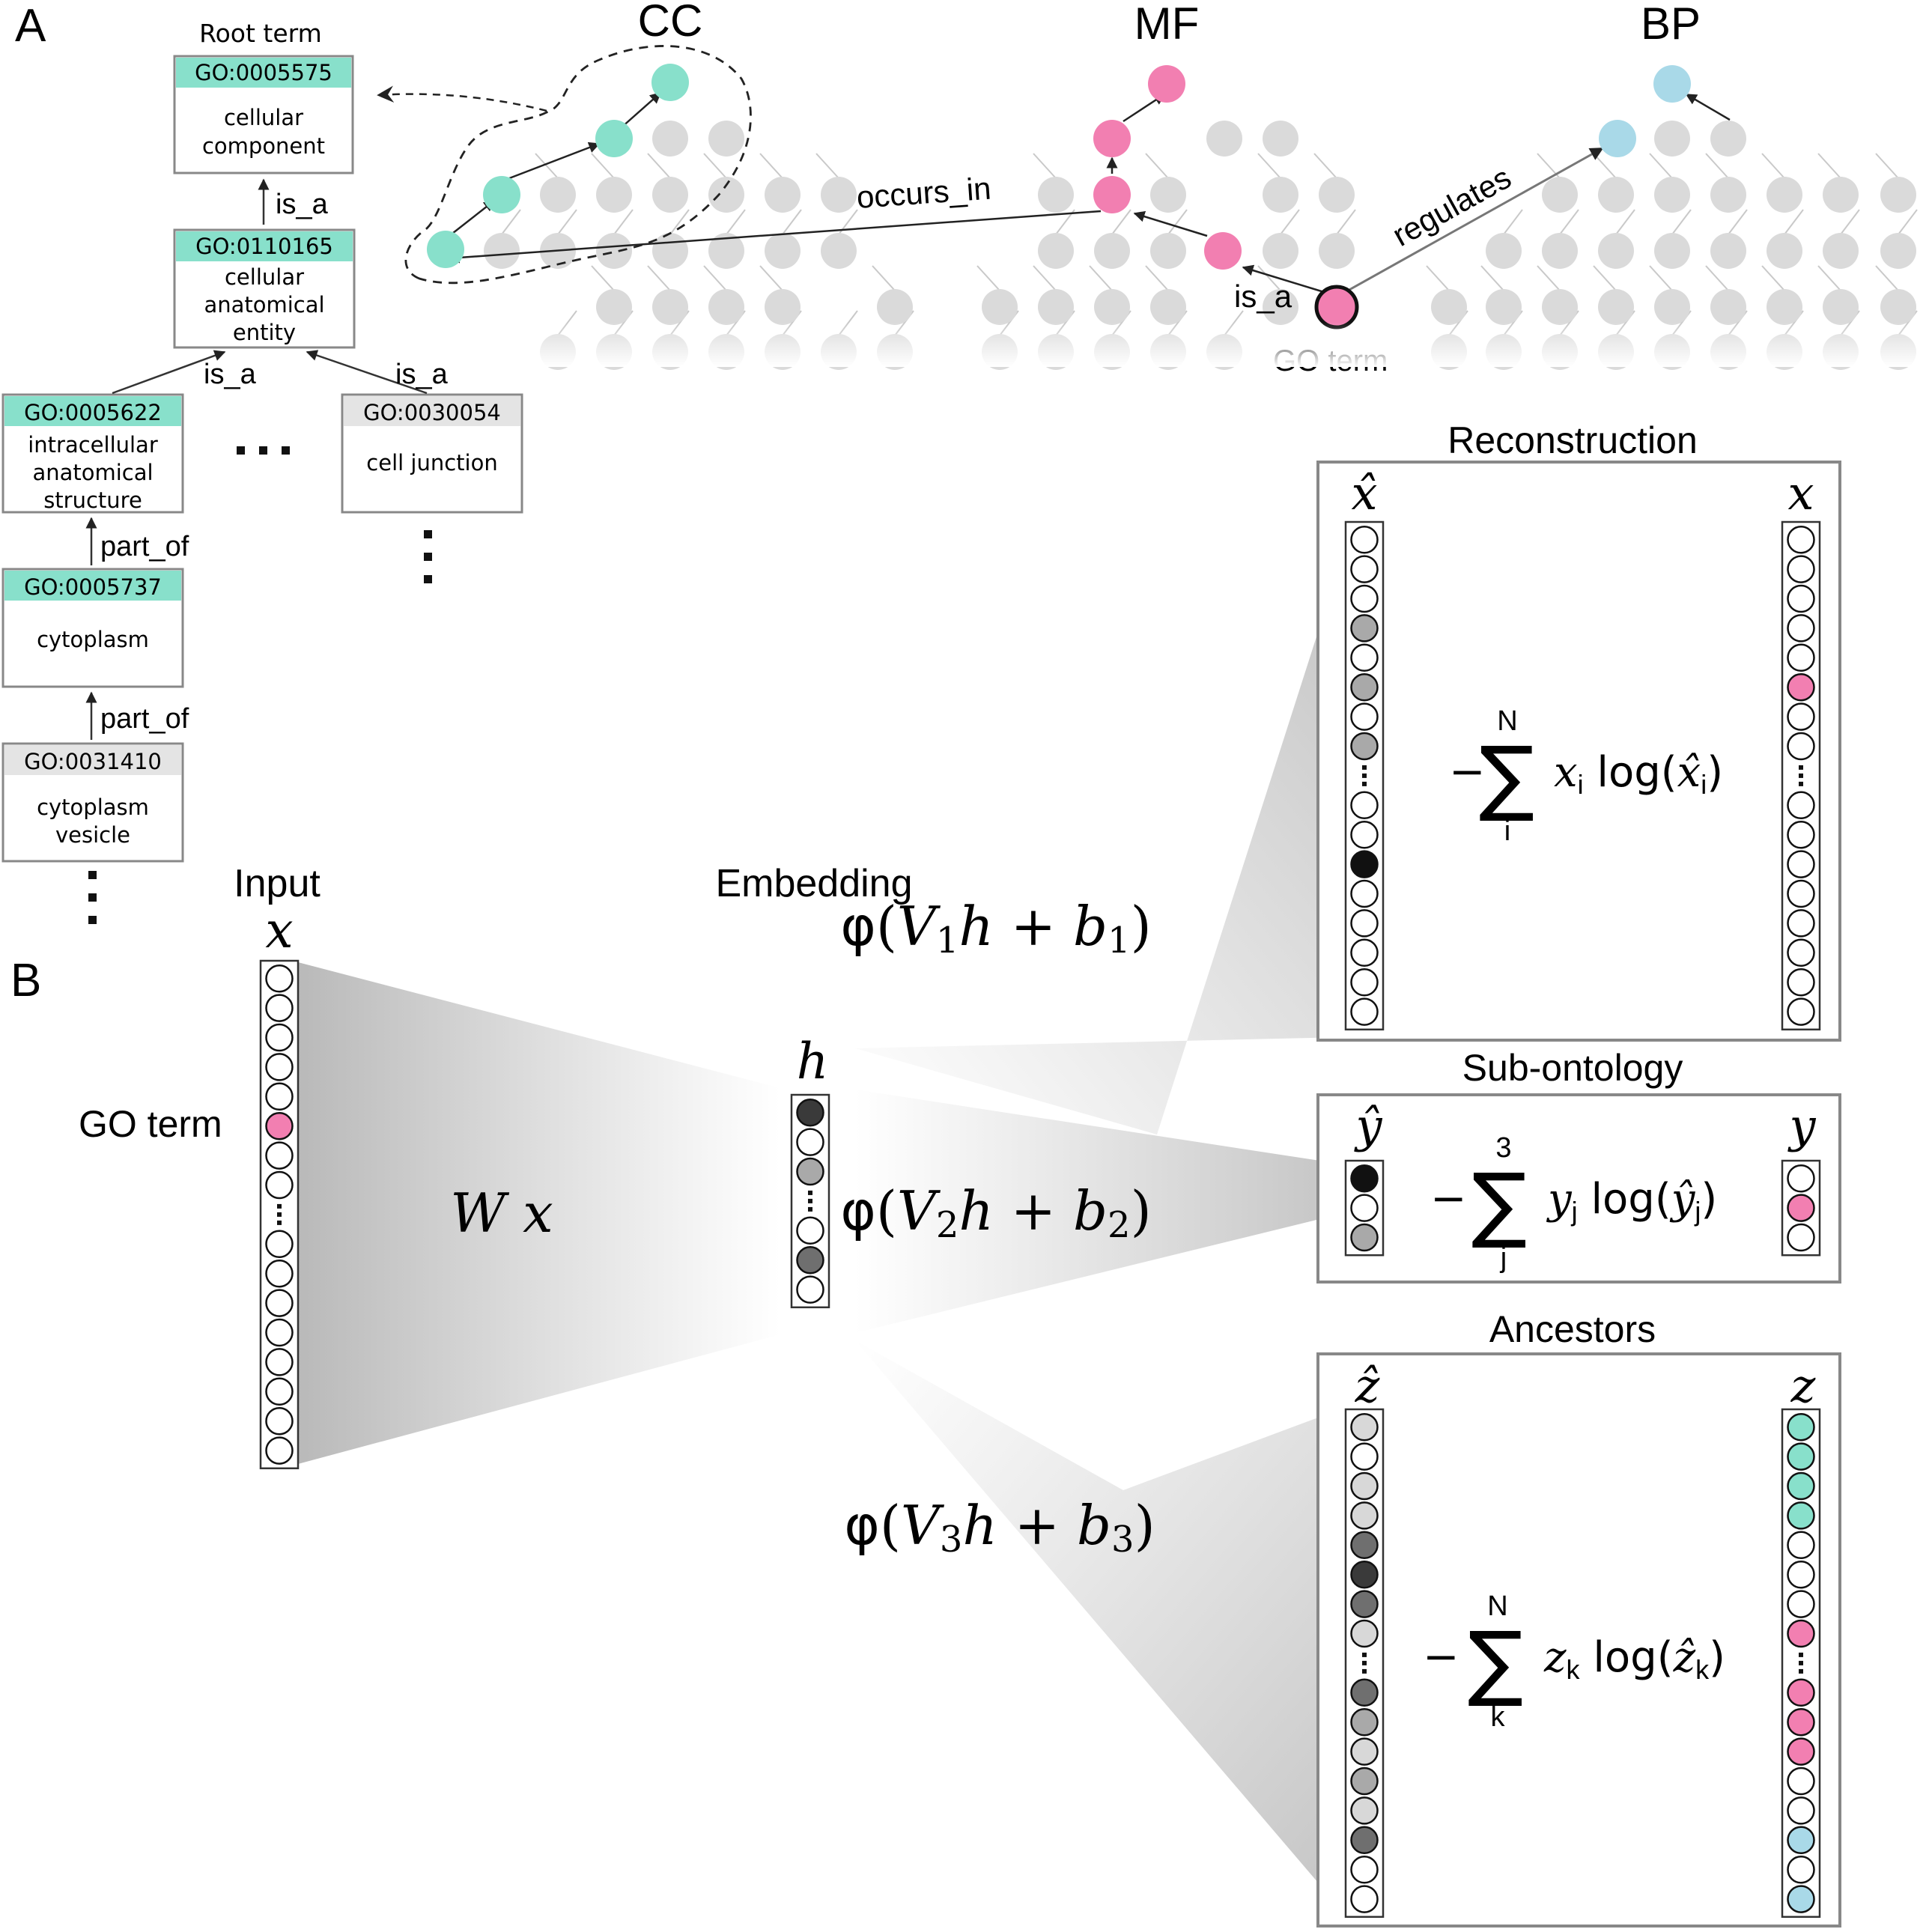  What do you see at coordinates (1634, 1659) in the screenshot?
I see `svg-text: zk log(ẑk)` at bounding box center [1634, 1659].